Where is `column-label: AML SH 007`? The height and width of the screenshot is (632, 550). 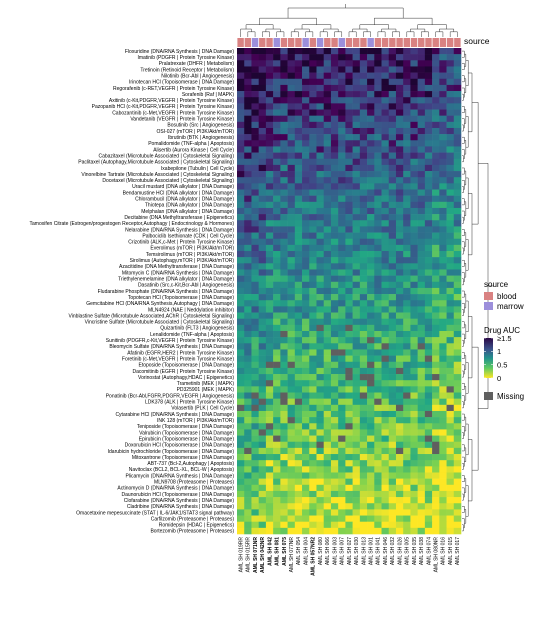
column-label: AML SH 007 is located at coordinates (343, 551).